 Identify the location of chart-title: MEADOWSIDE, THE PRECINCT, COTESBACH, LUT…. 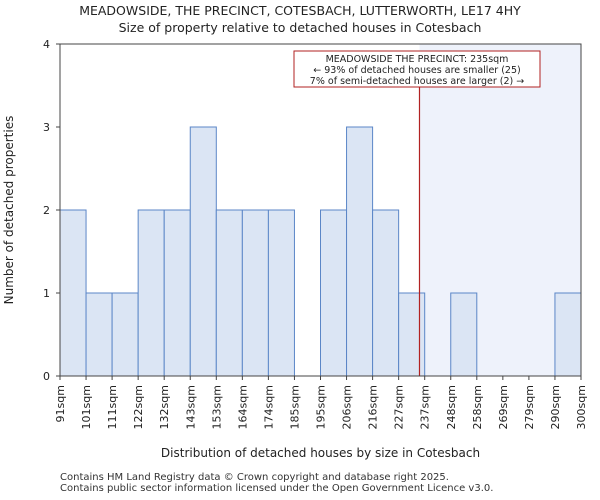
(300, 19).